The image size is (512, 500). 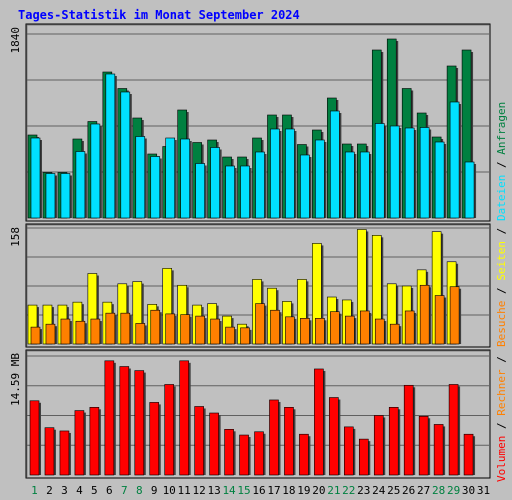 I want to click on legend-hits-files: Dateien / Anfragen, so click(x=501, y=161).